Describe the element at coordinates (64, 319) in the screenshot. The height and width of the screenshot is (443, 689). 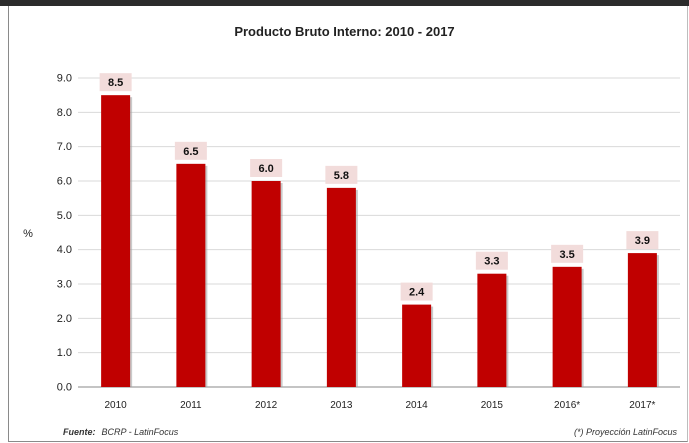
I see `y-tick-label: 2.0` at that location.